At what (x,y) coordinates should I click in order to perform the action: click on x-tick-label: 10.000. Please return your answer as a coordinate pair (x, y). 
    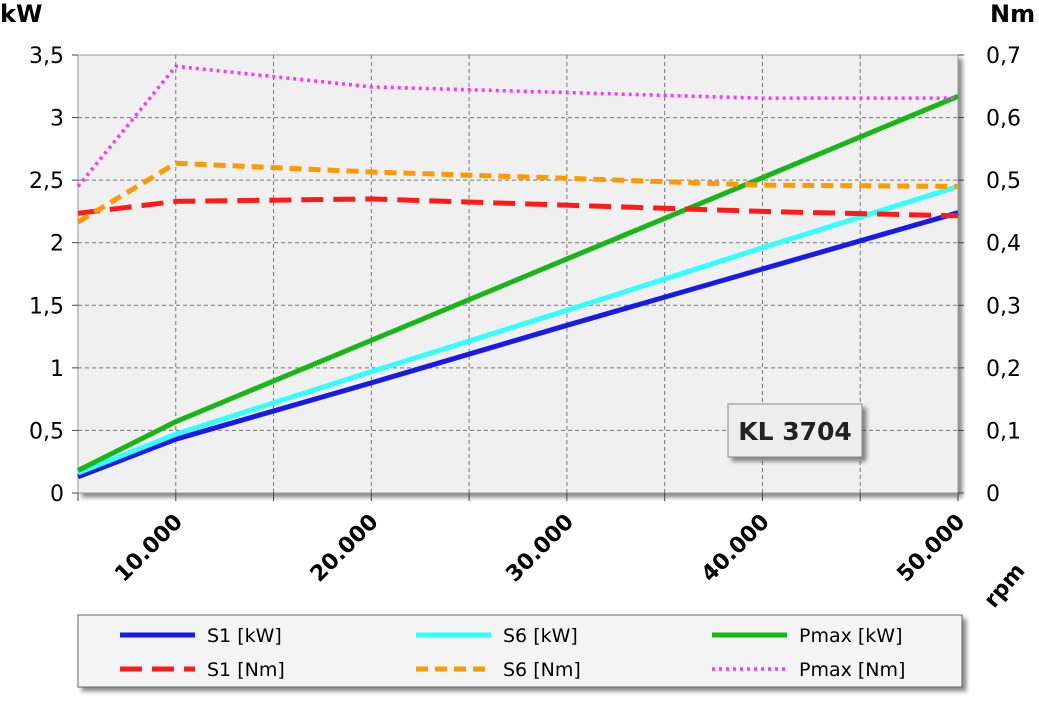
    Looking at the image, I should click on (149, 549).